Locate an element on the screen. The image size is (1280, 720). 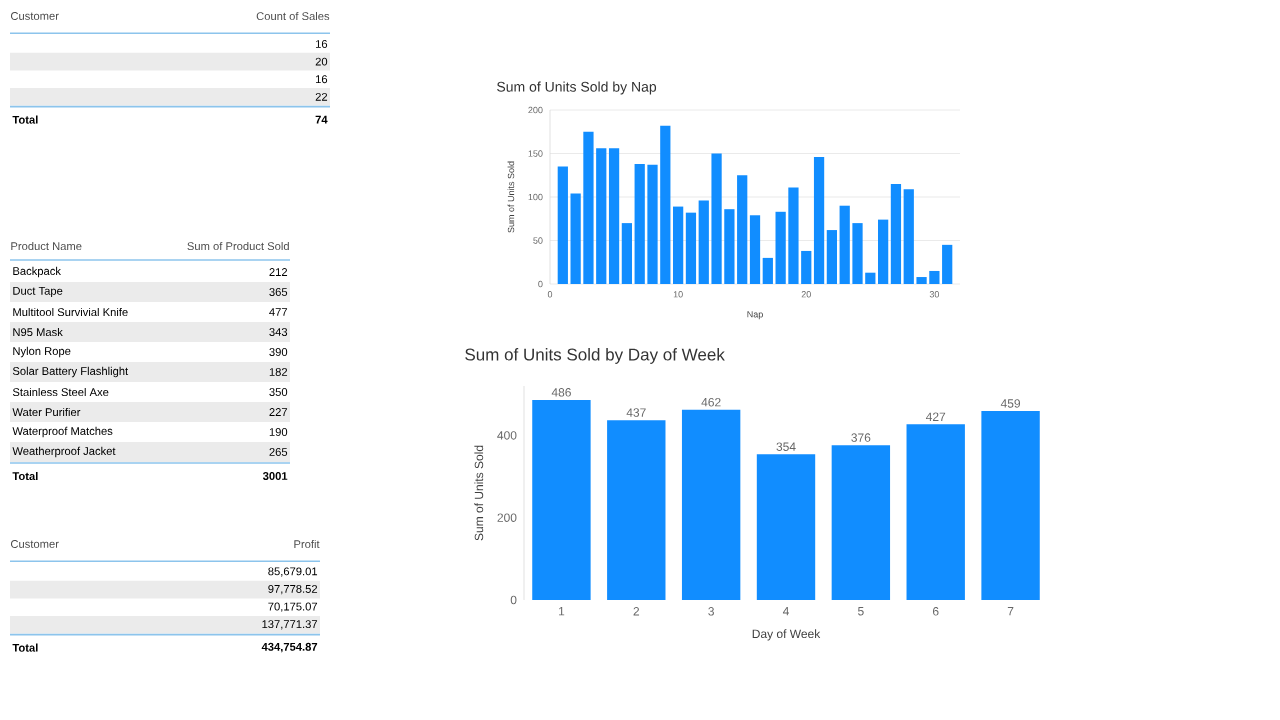
chart-title: Sum of Units Sold by Day of Week is located at coordinates (595, 356).